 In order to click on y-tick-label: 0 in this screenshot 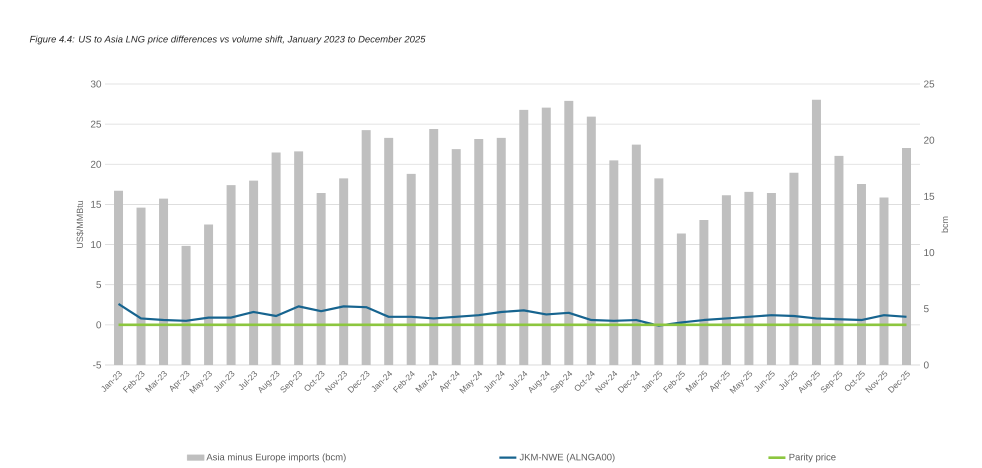, I will do `click(99, 324)`.